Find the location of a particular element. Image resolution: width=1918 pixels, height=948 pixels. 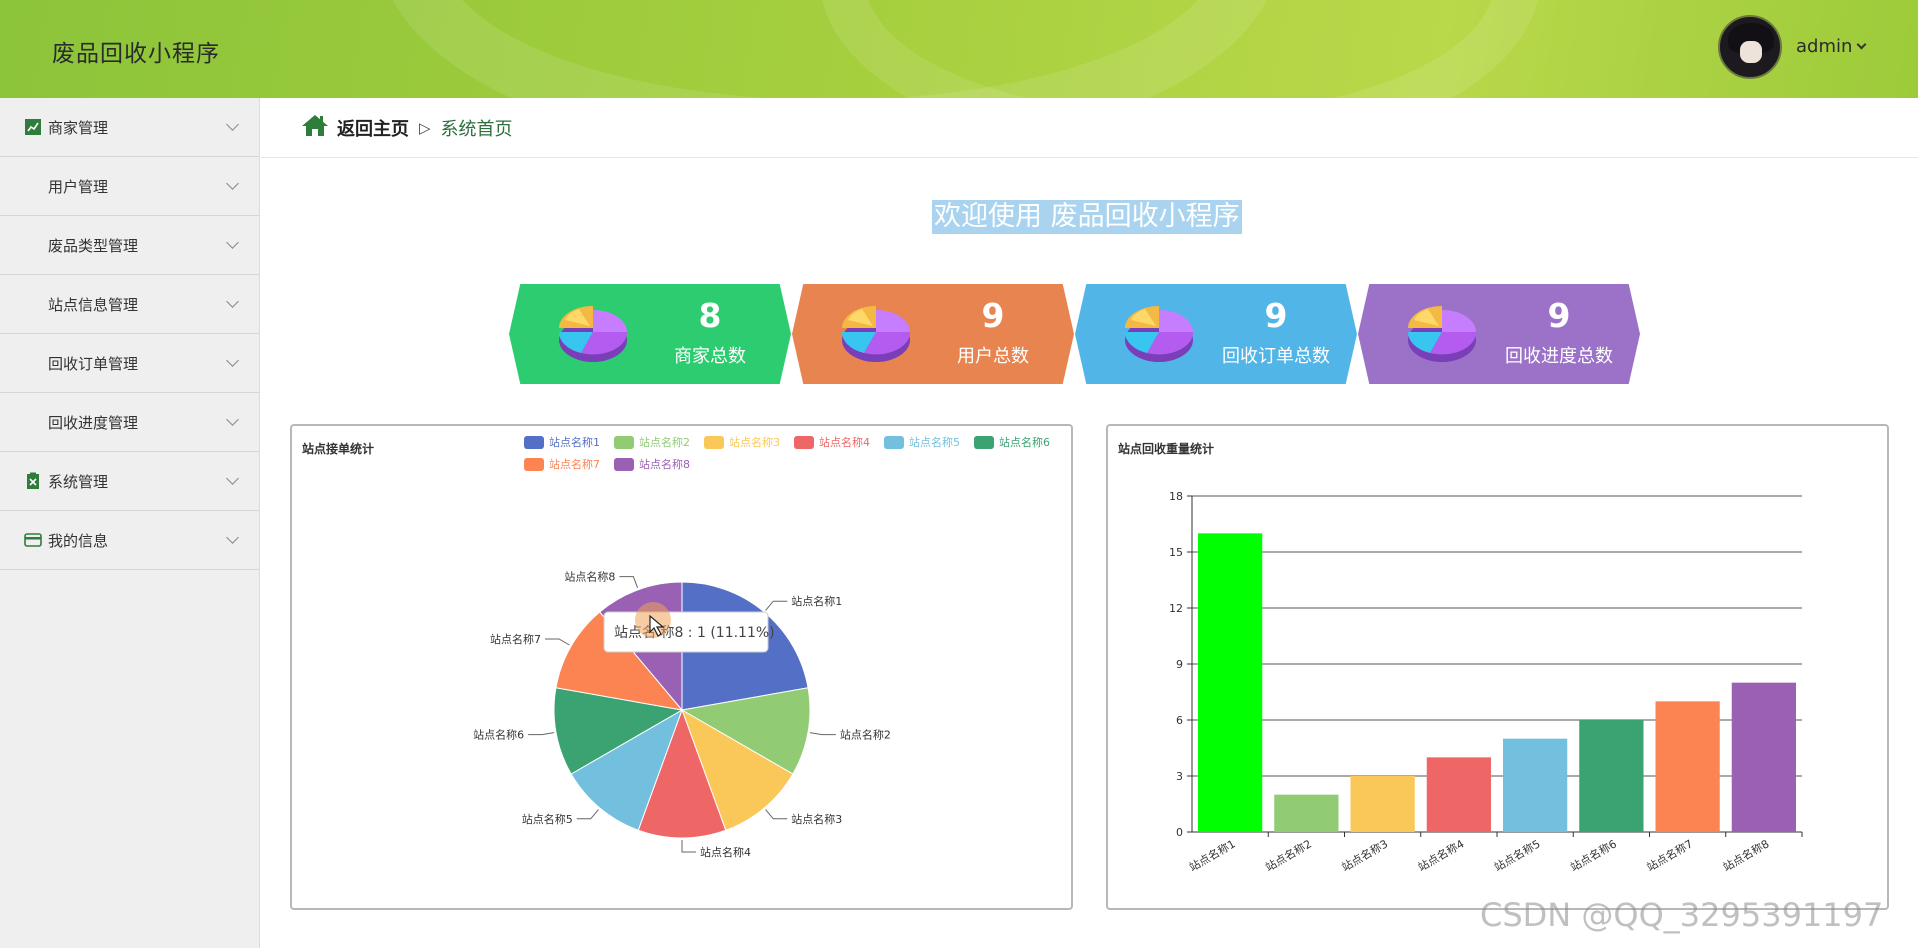

app-title: 废品回收小程序 is located at coordinates (136, 54).